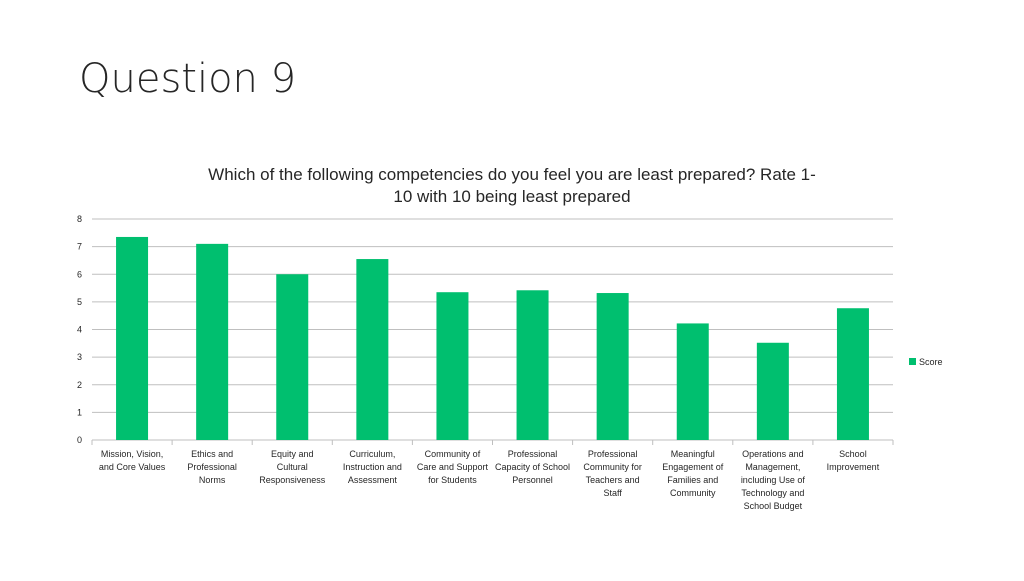  I want to click on chart-title-line: 10 with 10 being least prepared, so click(511, 196).